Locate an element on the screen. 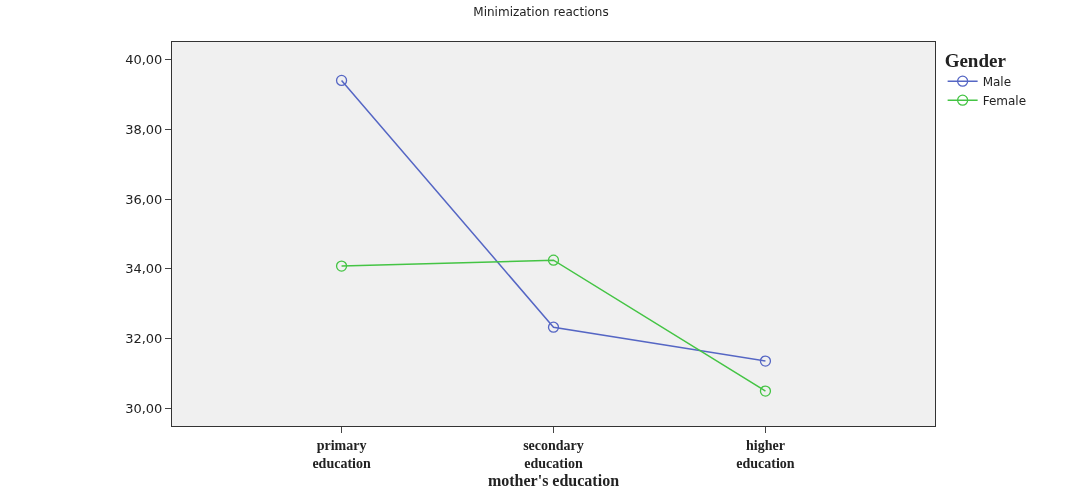 The height and width of the screenshot is (498, 1082). legend-label: Female is located at coordinates (1004, 100).